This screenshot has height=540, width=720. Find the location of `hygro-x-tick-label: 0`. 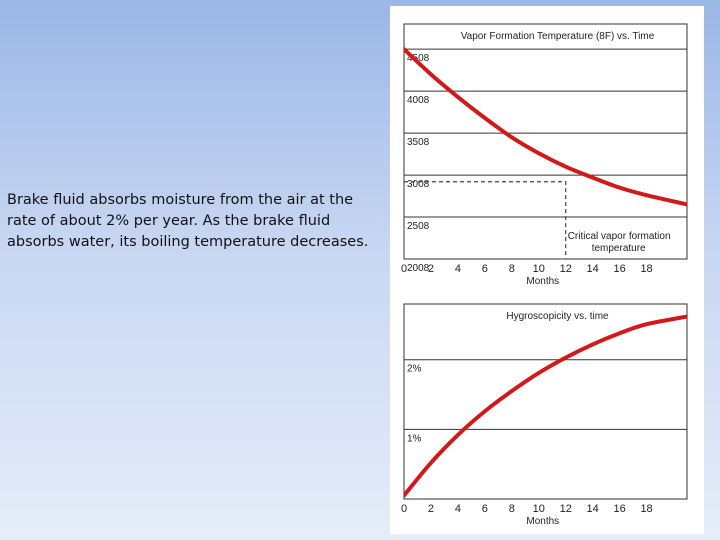

hygro-x-tick-label: 0 is located at coordinates (404, 509).